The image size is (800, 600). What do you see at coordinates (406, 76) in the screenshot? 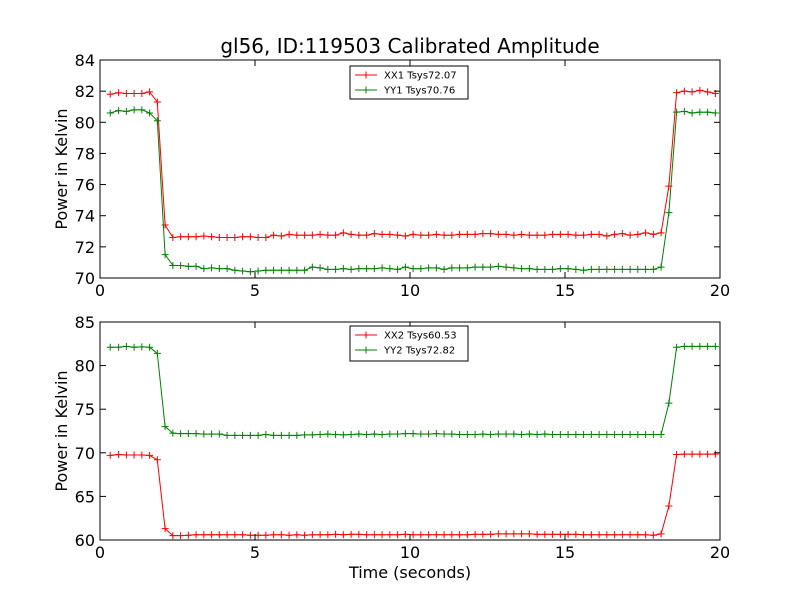
I see `legend-entry-1: XX1 Tsys72.07` at bounding box center [406, 76].